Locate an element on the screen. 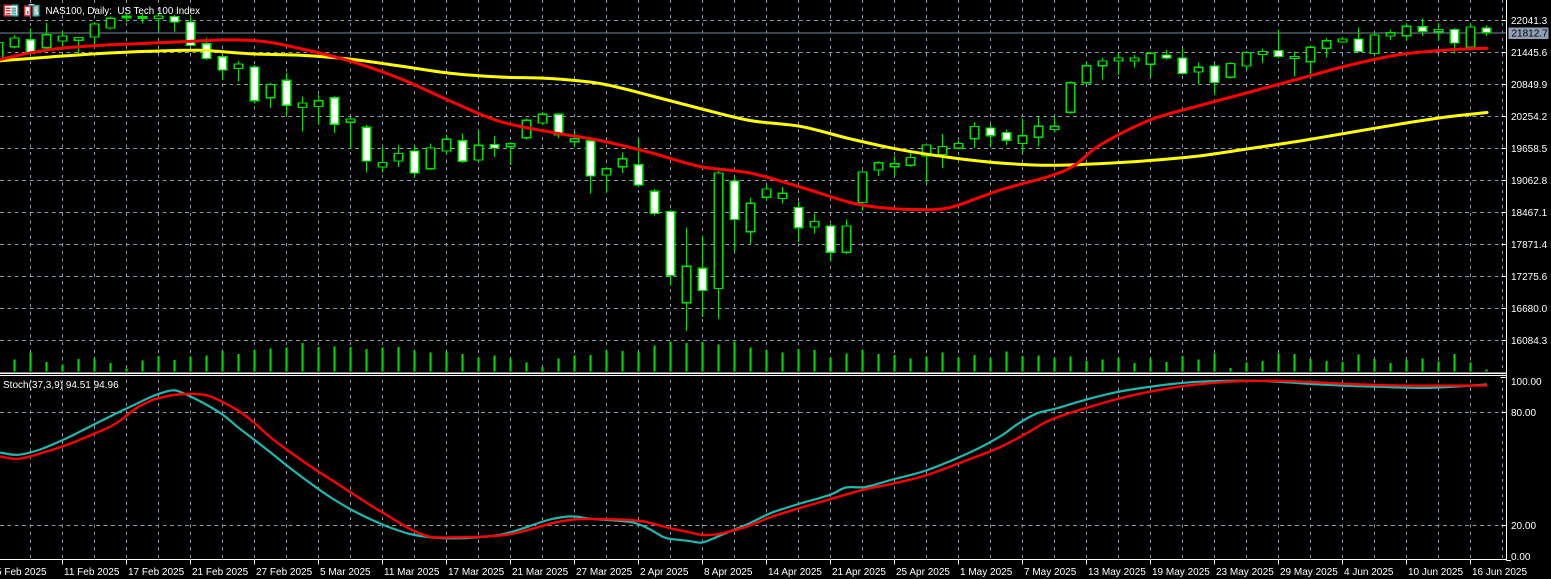  svg-text: 5 Feb 2025 is located at coordinates (23, 572).